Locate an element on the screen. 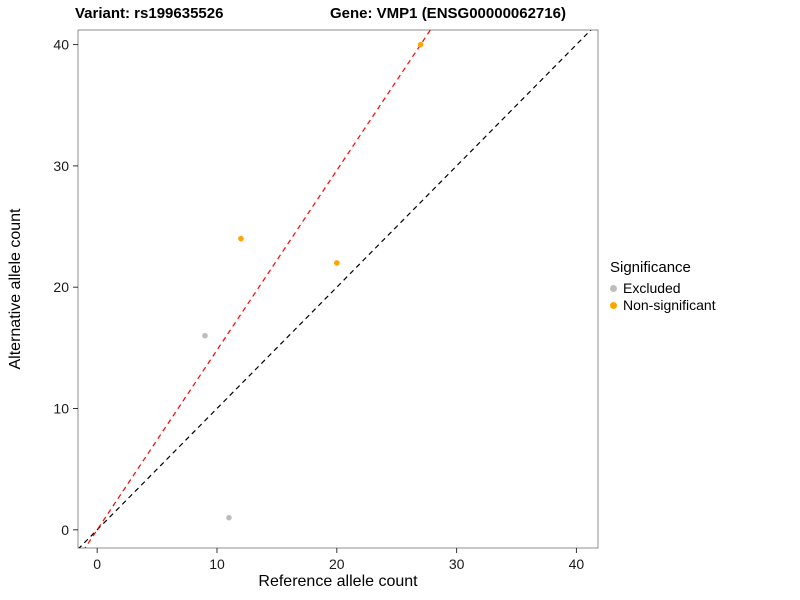 The height and width of the screenshot is (600, 800). x-tick-label: 0 is located at coordinates (97, 564).